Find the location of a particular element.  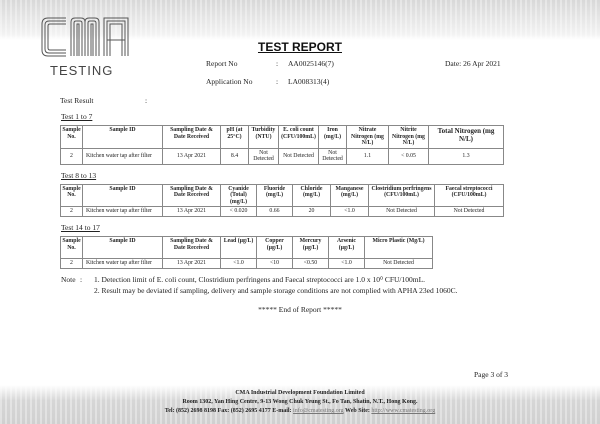

column-header: Iron (mg/L) is located at coordinates (332, 137).